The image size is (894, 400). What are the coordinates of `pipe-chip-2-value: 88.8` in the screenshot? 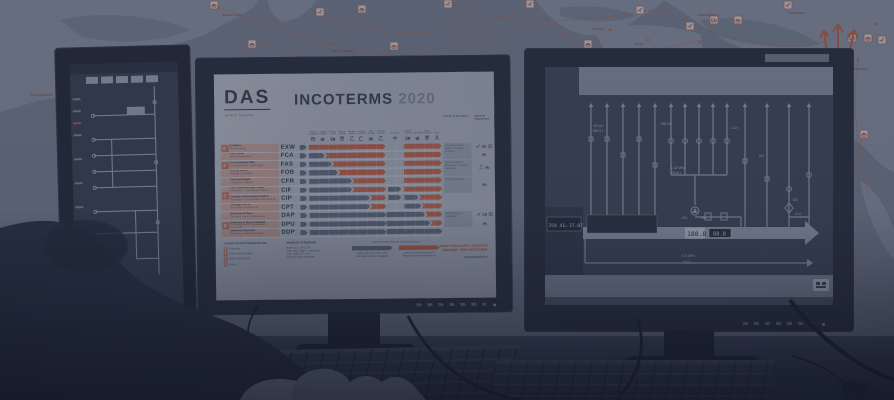 It's located at (719, 235).